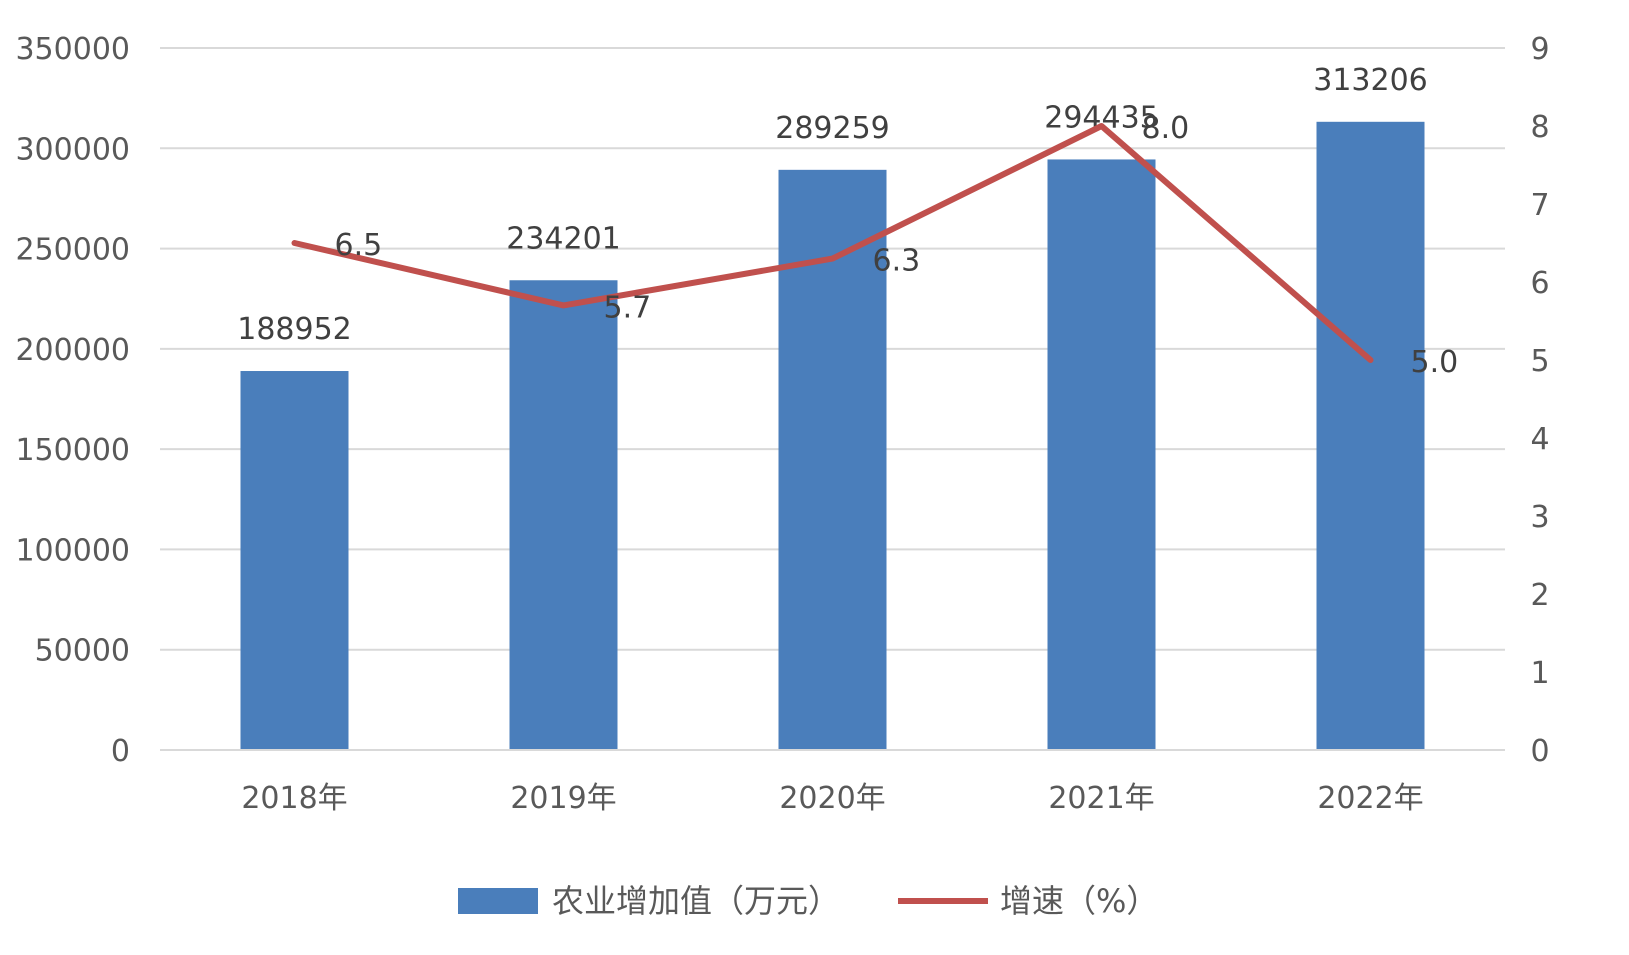  Describe the element at coordinates (563, 798) in the screenshot. I see `x-axis-tick-label: 2019年` at that location.